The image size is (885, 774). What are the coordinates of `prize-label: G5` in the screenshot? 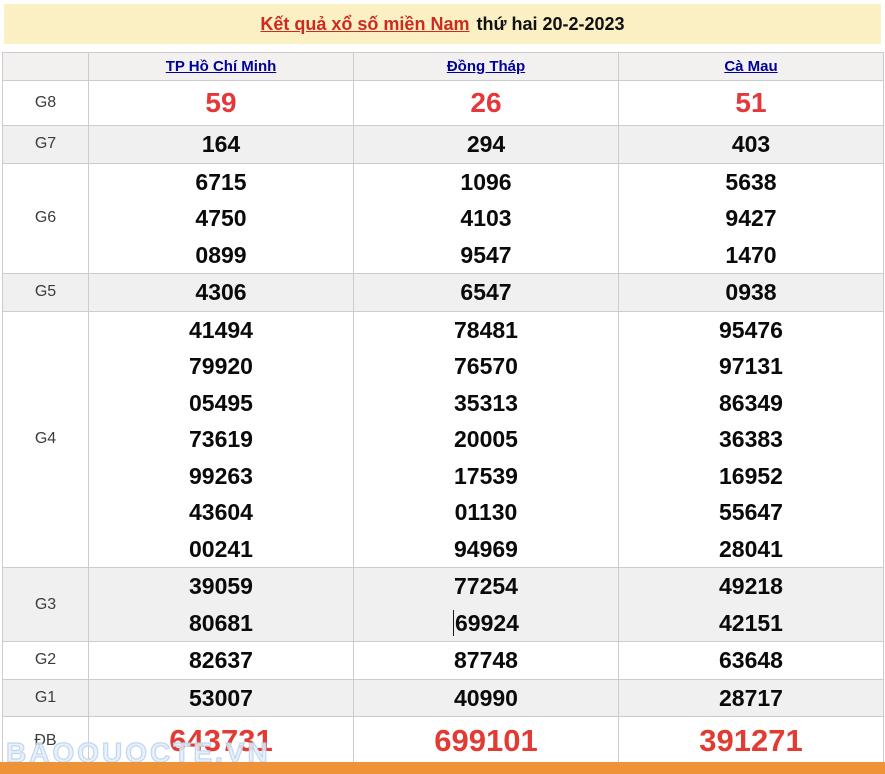 It's located at (45, 292).